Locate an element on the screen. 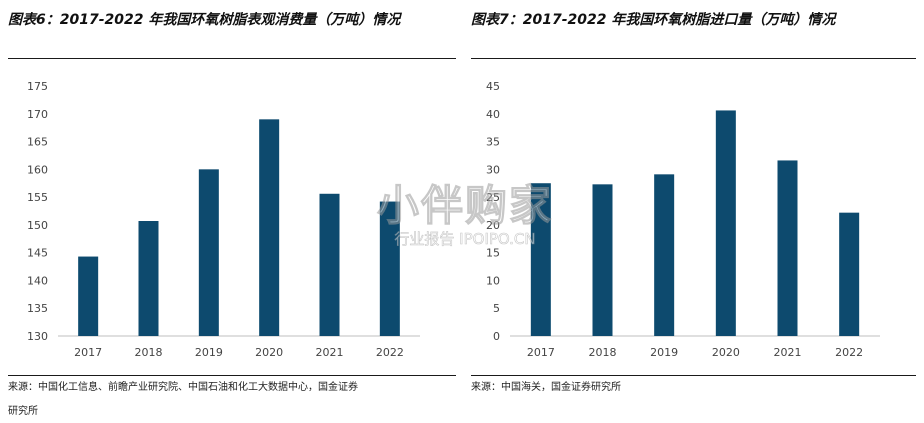 This screenshot has width=924, height=423. source-divider-left is located at coordinates (232, 375).